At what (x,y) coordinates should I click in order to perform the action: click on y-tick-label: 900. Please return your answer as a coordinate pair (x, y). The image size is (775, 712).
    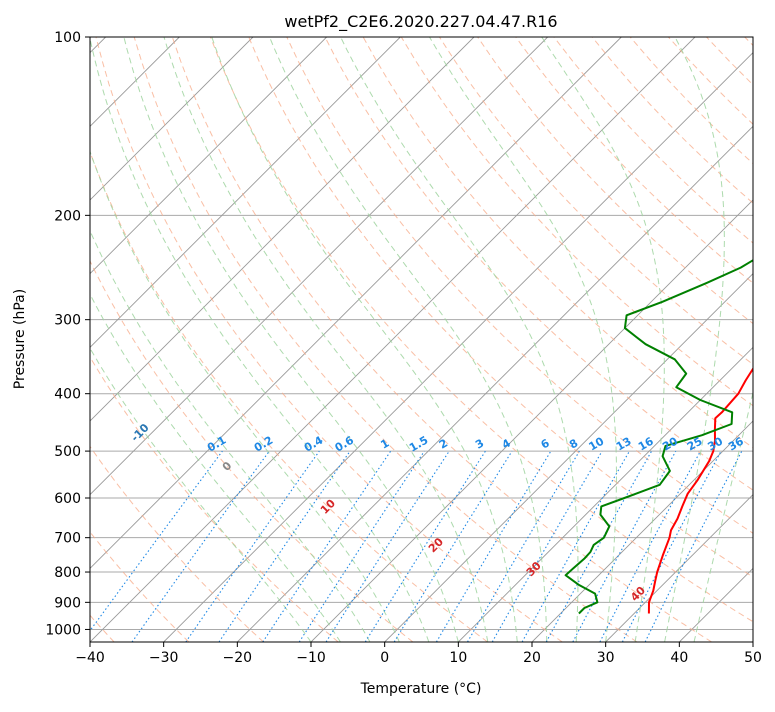
    Looking at the image, I should click on (67, 603).